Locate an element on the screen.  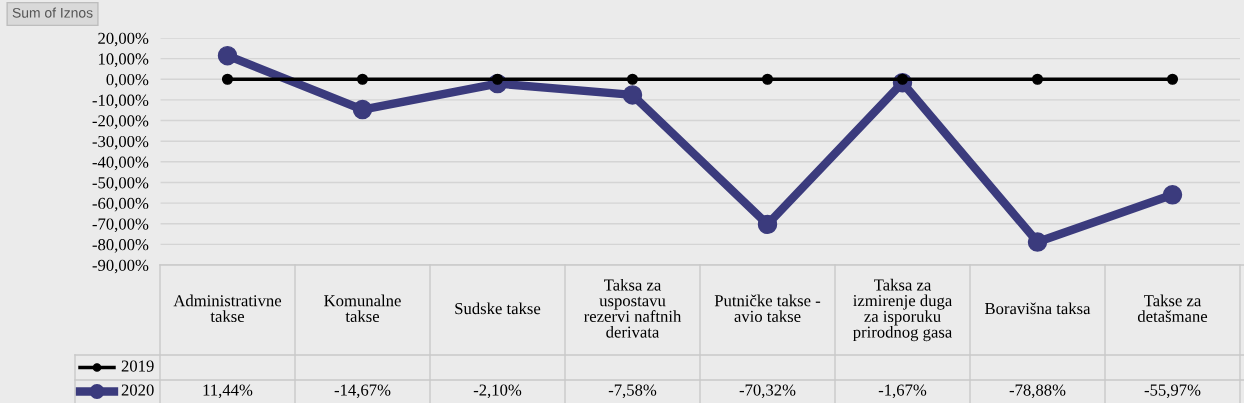
data-label: 11,44% is located at coordinates (228, 391).